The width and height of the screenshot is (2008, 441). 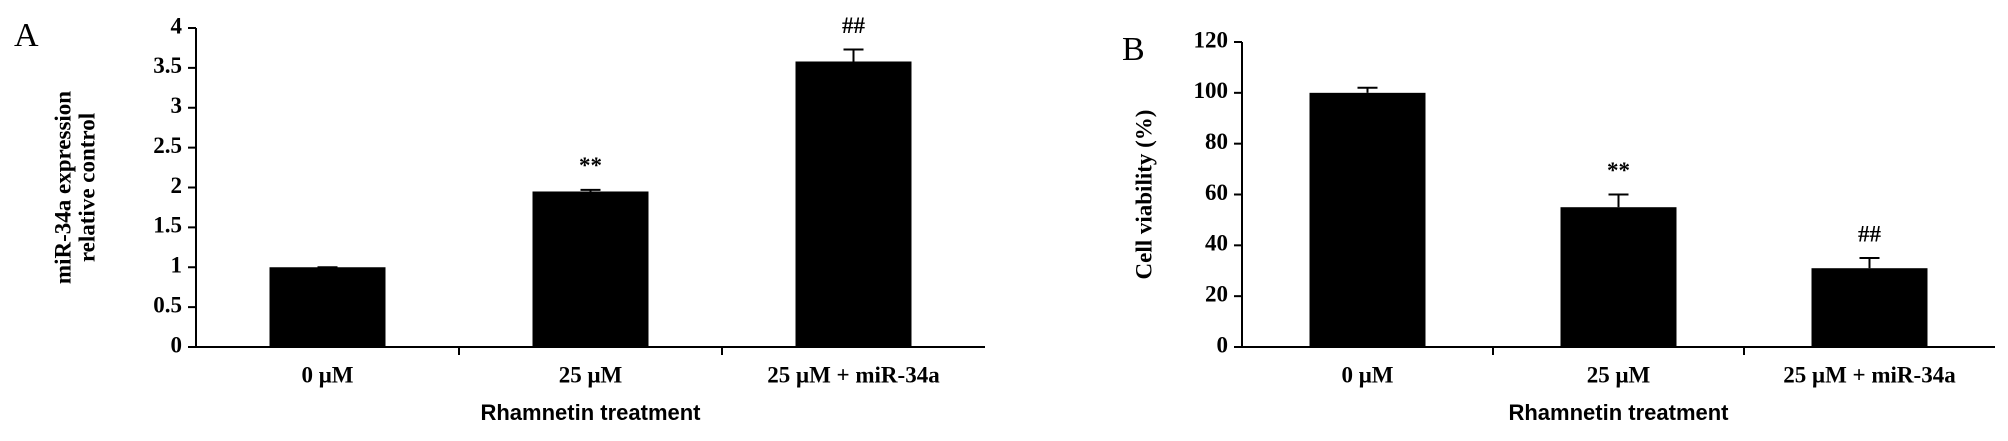 What do you see at coordinates (1143, 195) in the screenshot?
I see `y-axis-label: Cell viability (%)` at bounding box center [1143, 195].